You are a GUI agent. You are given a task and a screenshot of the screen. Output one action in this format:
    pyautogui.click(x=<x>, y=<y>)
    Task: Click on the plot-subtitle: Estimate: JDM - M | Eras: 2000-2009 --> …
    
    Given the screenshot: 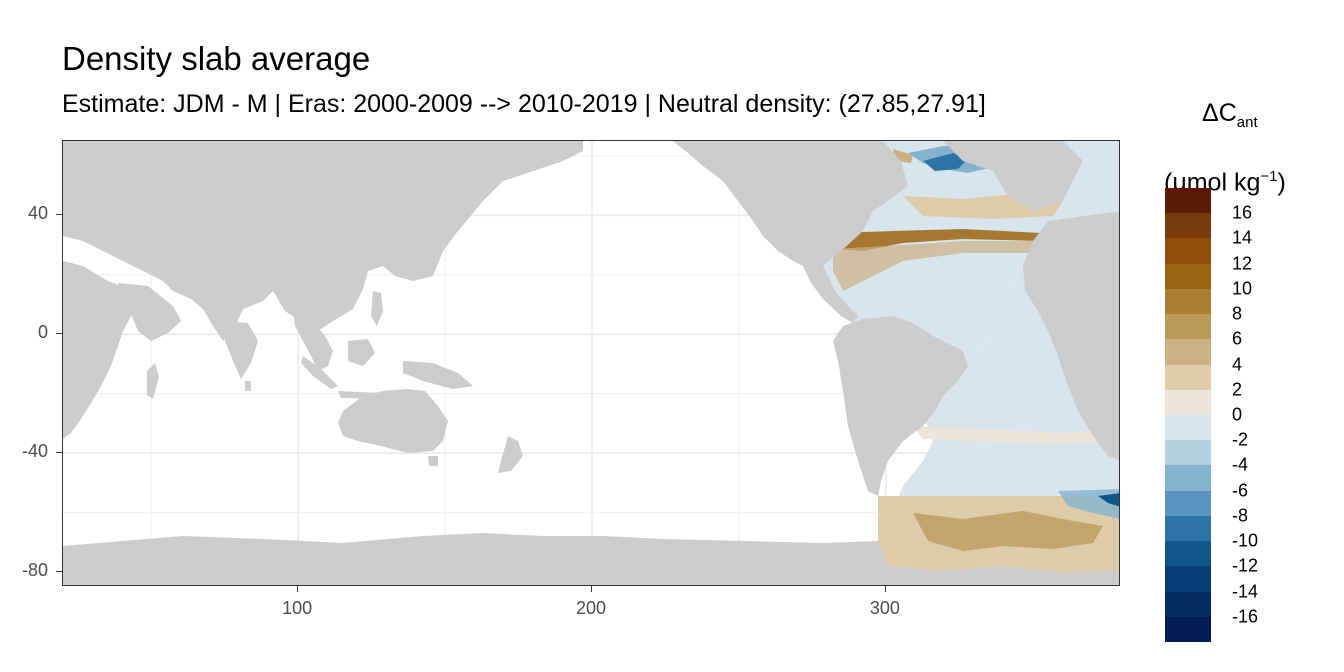 What is the action you would take?
    pyautogui.click(x=524, y=104)
    